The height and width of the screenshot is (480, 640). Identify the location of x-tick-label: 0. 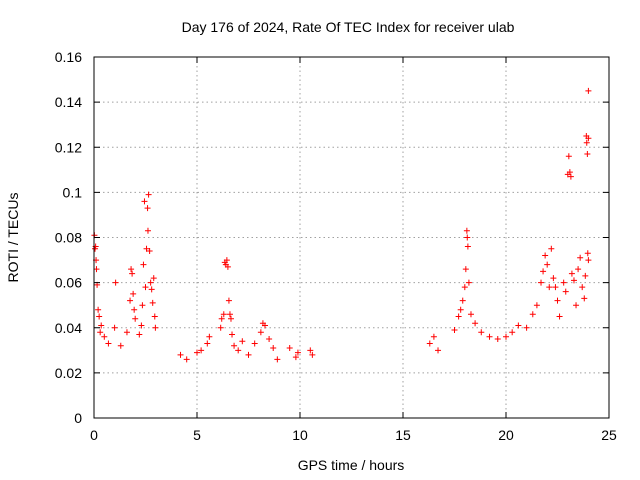
(94, 435).